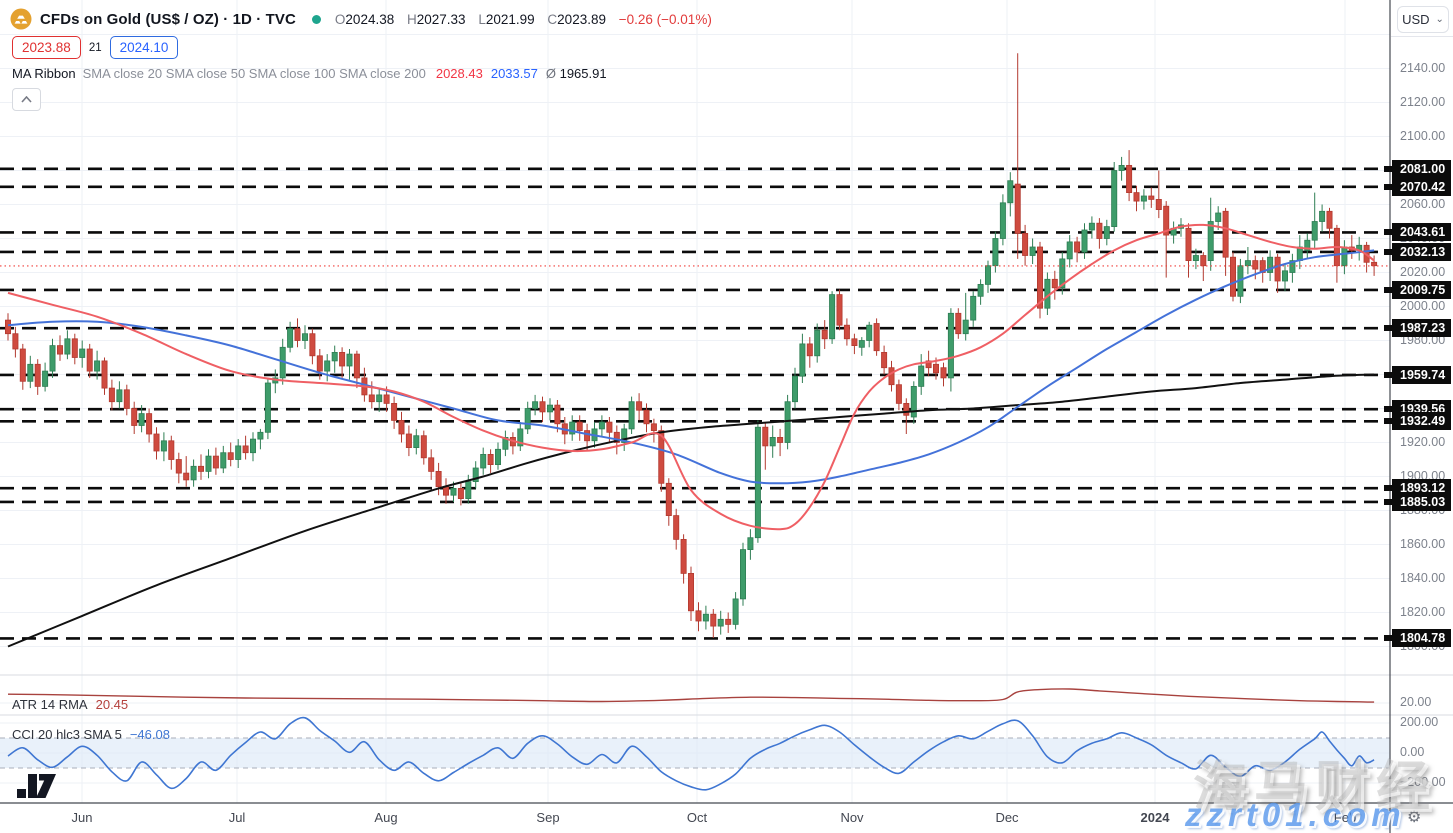  I want to click on cci-legend: CCI 20 hlc3 SMA 5 −46.08, so click(91, 734).